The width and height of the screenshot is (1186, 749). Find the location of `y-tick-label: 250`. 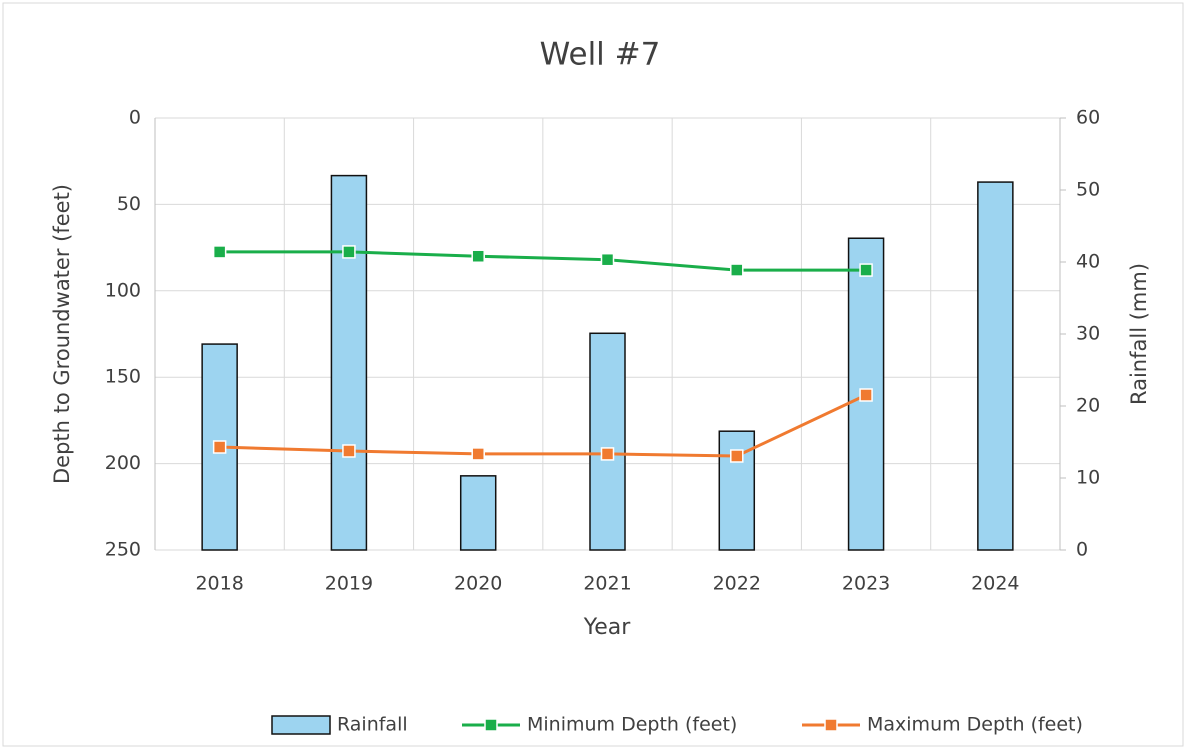

y-tick-label: 250 is located at coordinates (123, 550).